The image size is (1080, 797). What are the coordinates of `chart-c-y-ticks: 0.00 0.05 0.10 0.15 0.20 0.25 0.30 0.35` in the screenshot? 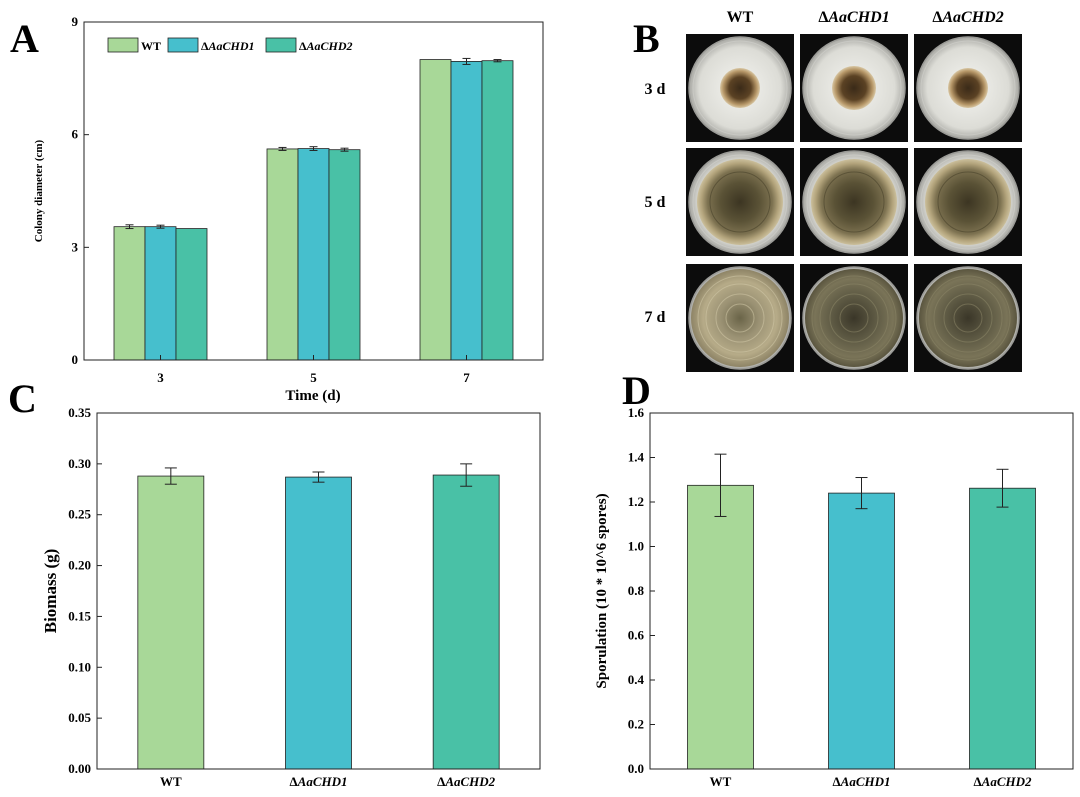 It's located at (85, 590).